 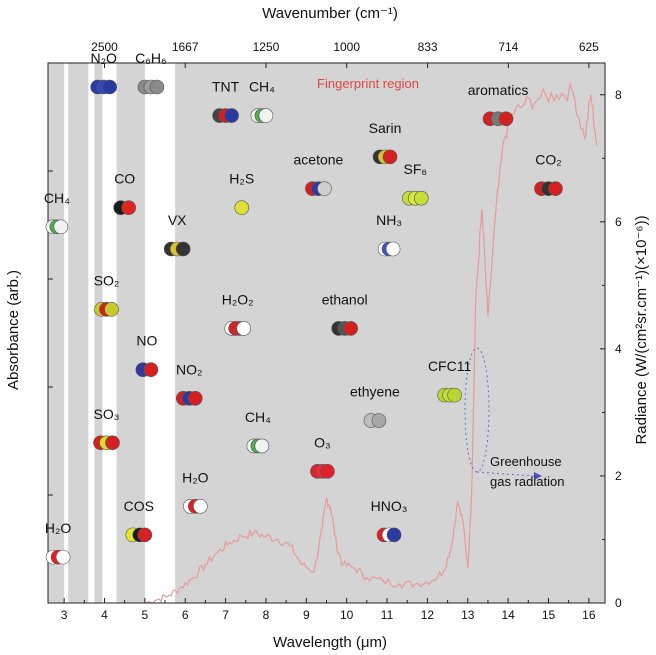 What do you see at coordinates (238, 328) in the screenshot?
I see `h2o2-icon` at bounding box center [238, 328].